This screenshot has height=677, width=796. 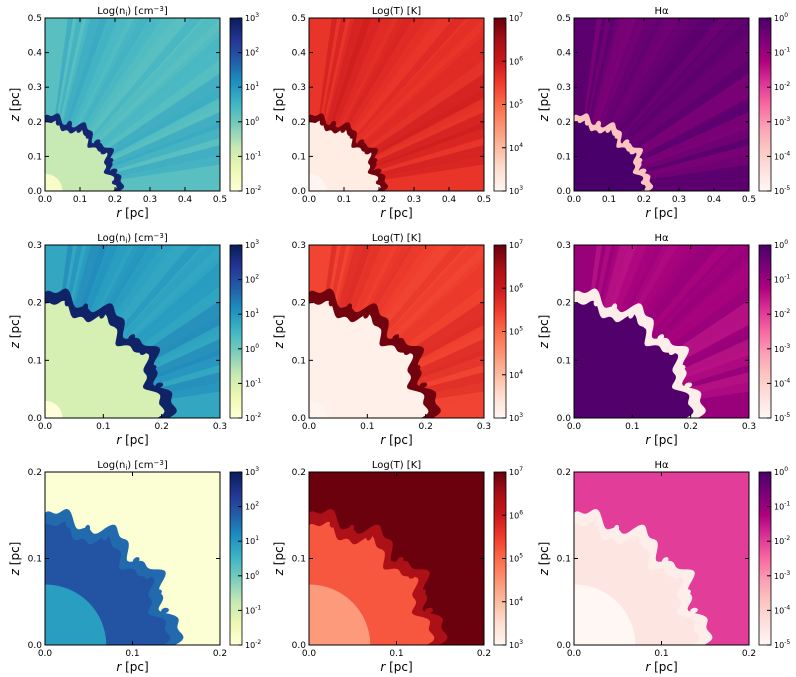 I want to click on axes-frame, so click(x=396, y=104).